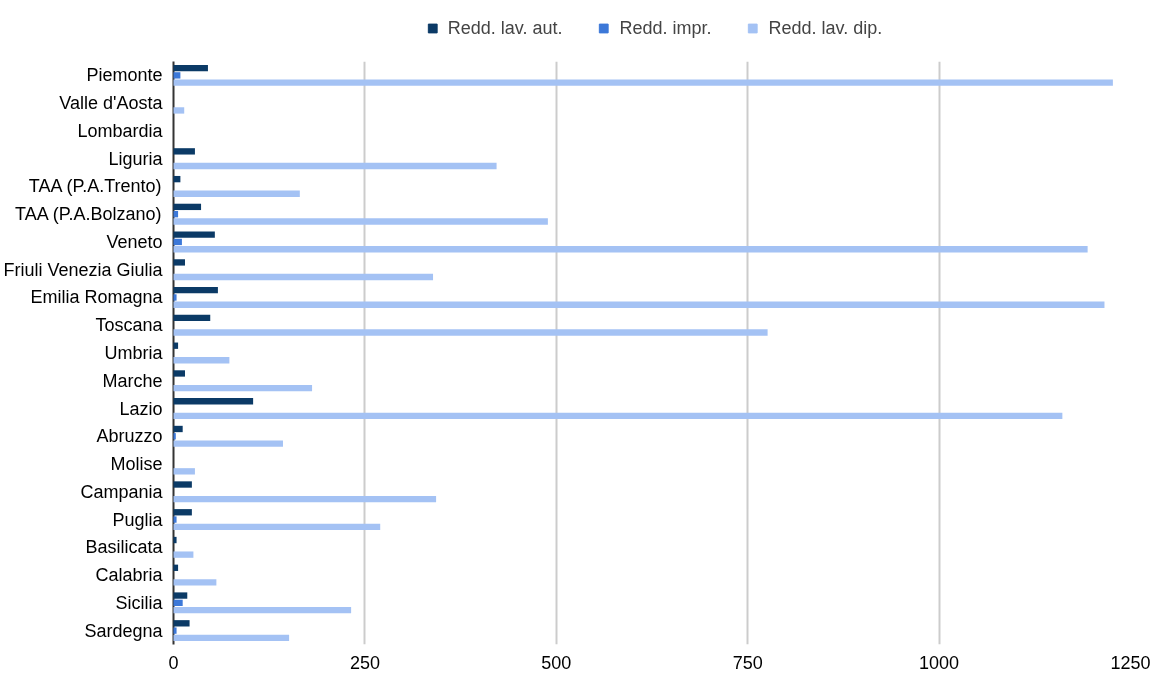 The height and width of the screenshot is (681, 1168). I want to click on y-tick-label: Puglia, so click(138, 519).